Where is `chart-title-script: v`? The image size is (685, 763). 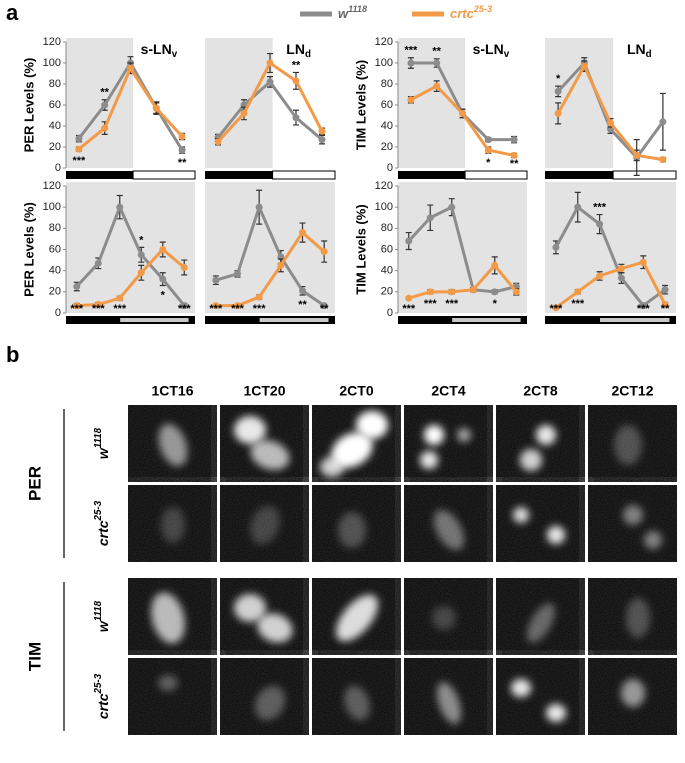
chart-title-script: v is located at coordinates (175, 54).